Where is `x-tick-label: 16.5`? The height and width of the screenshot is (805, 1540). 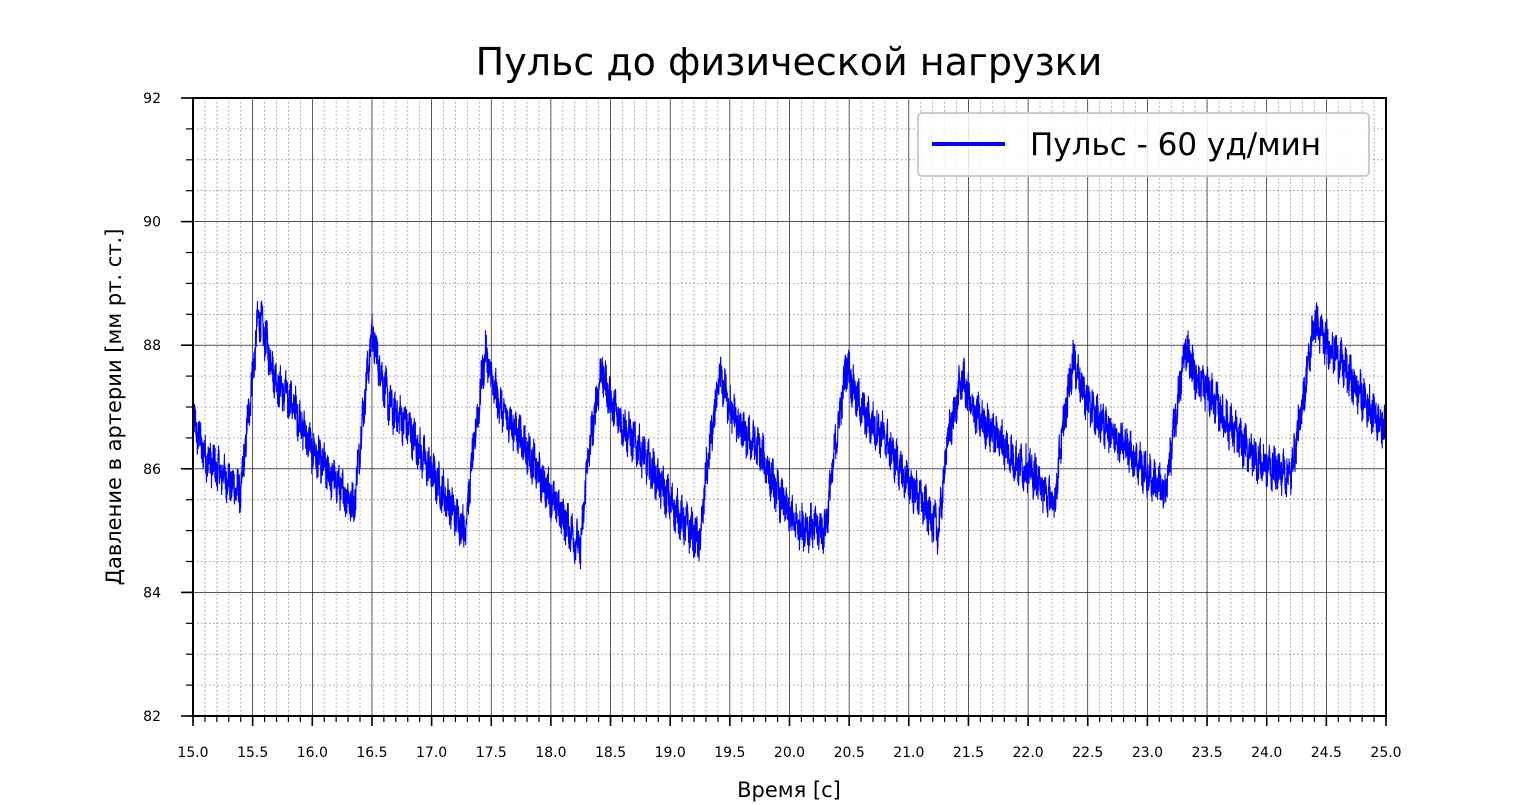 x-tick-label: 16.5 is located at coordinates (371, 753).